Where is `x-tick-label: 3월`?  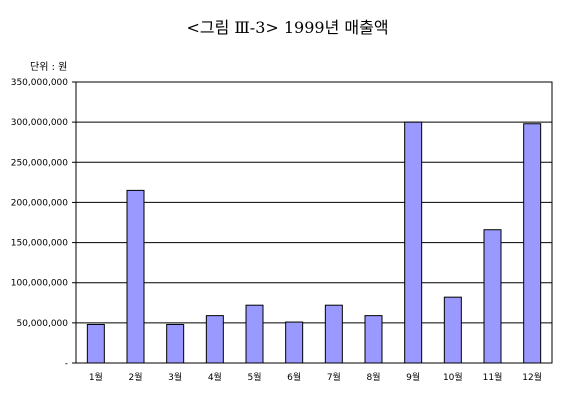
x-tick-label: 3월 is located at coordinates (175, 377).